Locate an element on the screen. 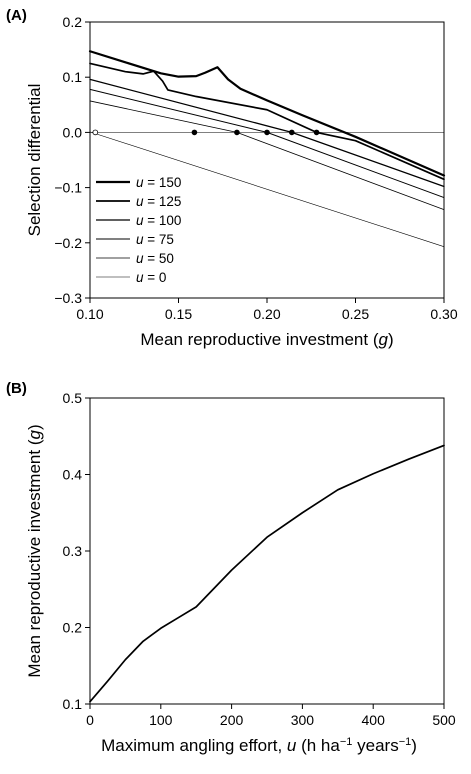  legend-label: u = 75 is located at coordinates (155, 239).